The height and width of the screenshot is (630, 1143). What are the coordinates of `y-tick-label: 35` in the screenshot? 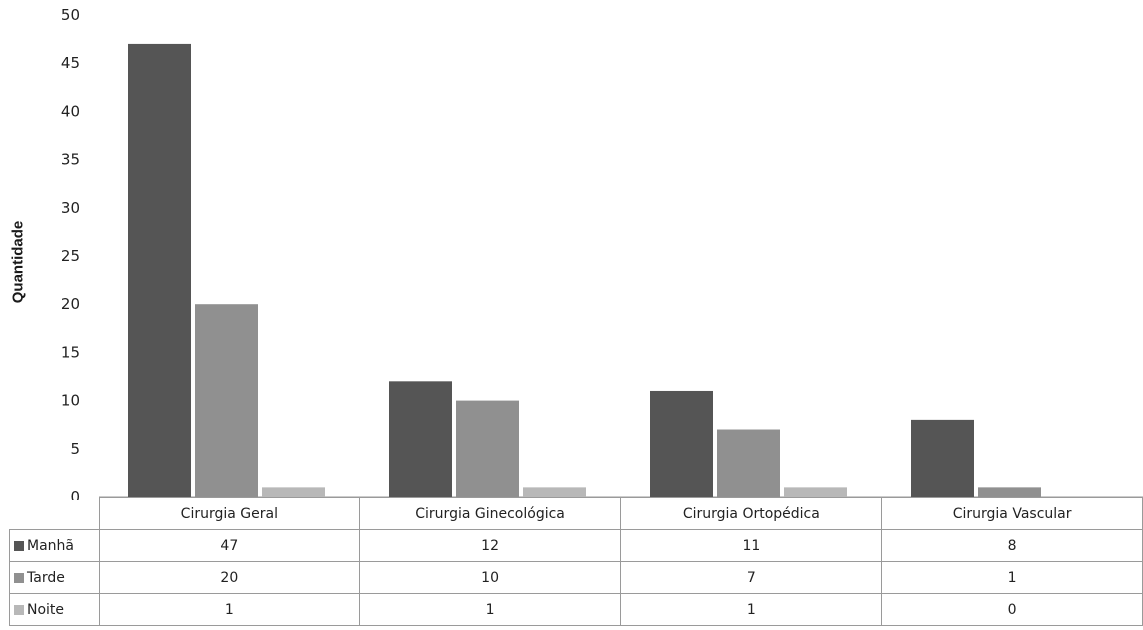 It's located at (70, 160).